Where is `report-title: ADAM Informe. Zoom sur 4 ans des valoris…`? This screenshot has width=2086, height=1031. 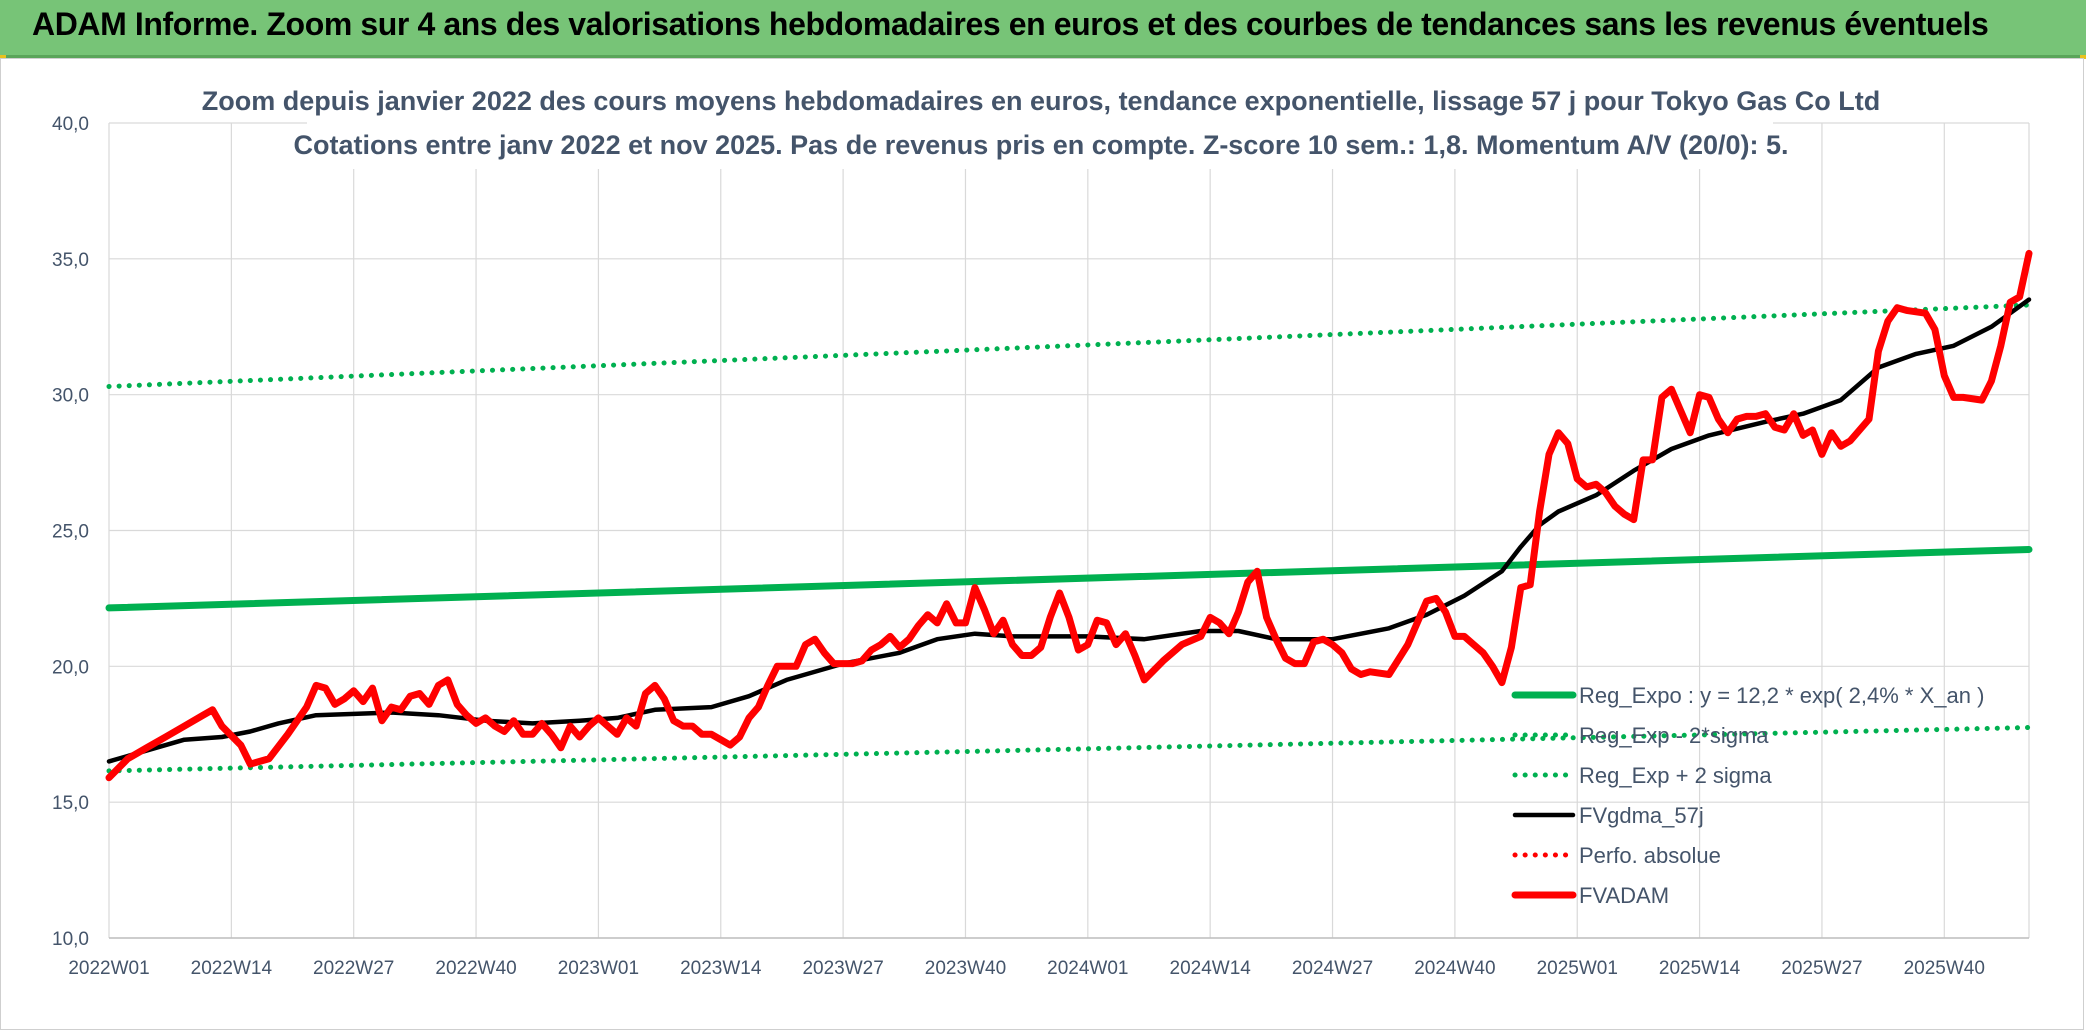
report-title: ADAM Informe. Zoom sur 4 ans des valoris… is located at coordinates (1010, 24).